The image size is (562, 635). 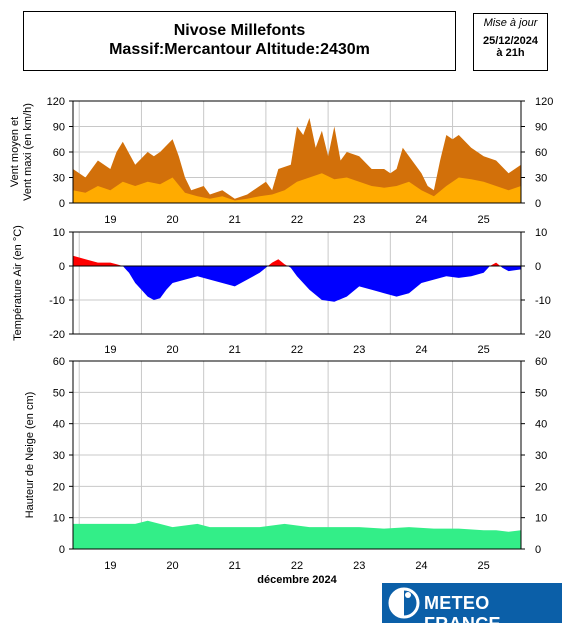 I want to click on y-tick-label-right: 90, so click(x=541, y=128).